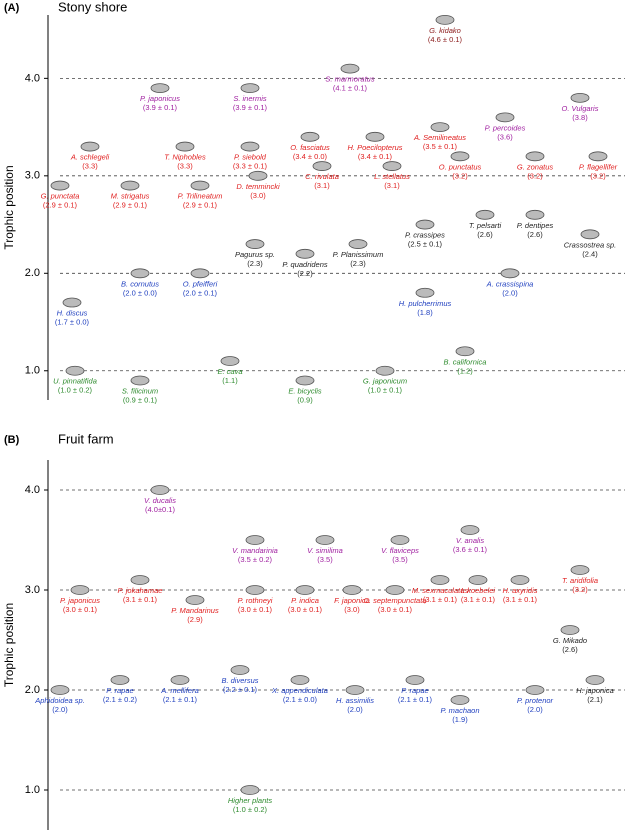 This screenshot has height=833, width=629. I want to click on value-label: (3.1 ± 0.1), so click(140, 599).